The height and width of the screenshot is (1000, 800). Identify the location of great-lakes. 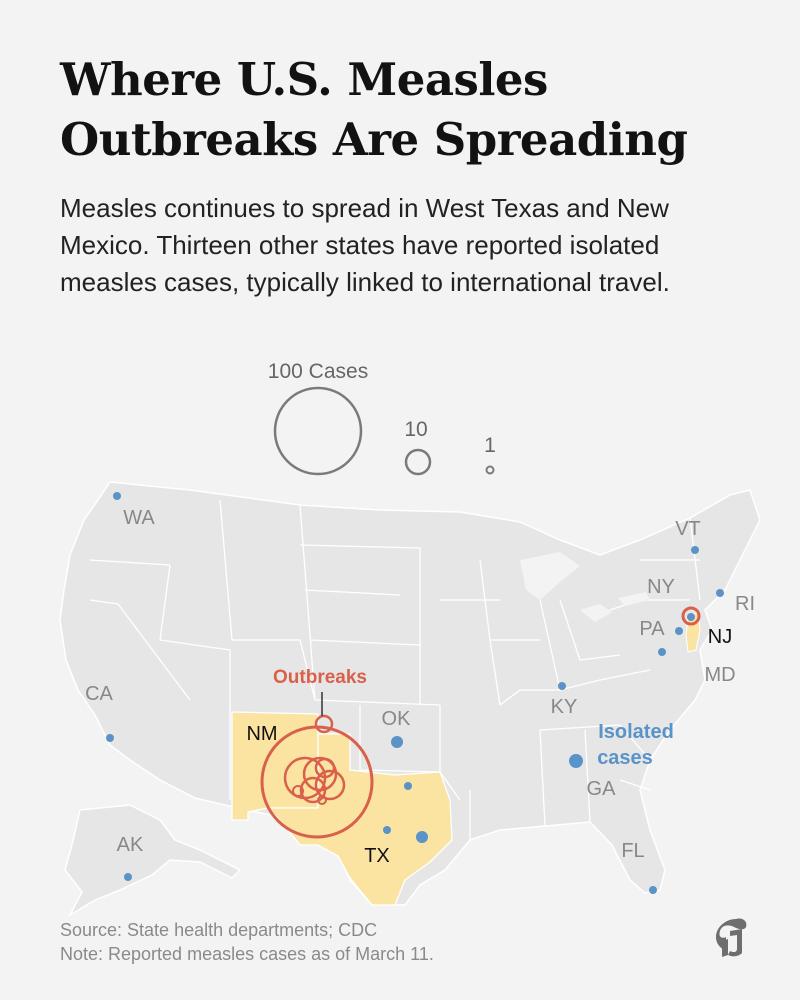
(585, 587).